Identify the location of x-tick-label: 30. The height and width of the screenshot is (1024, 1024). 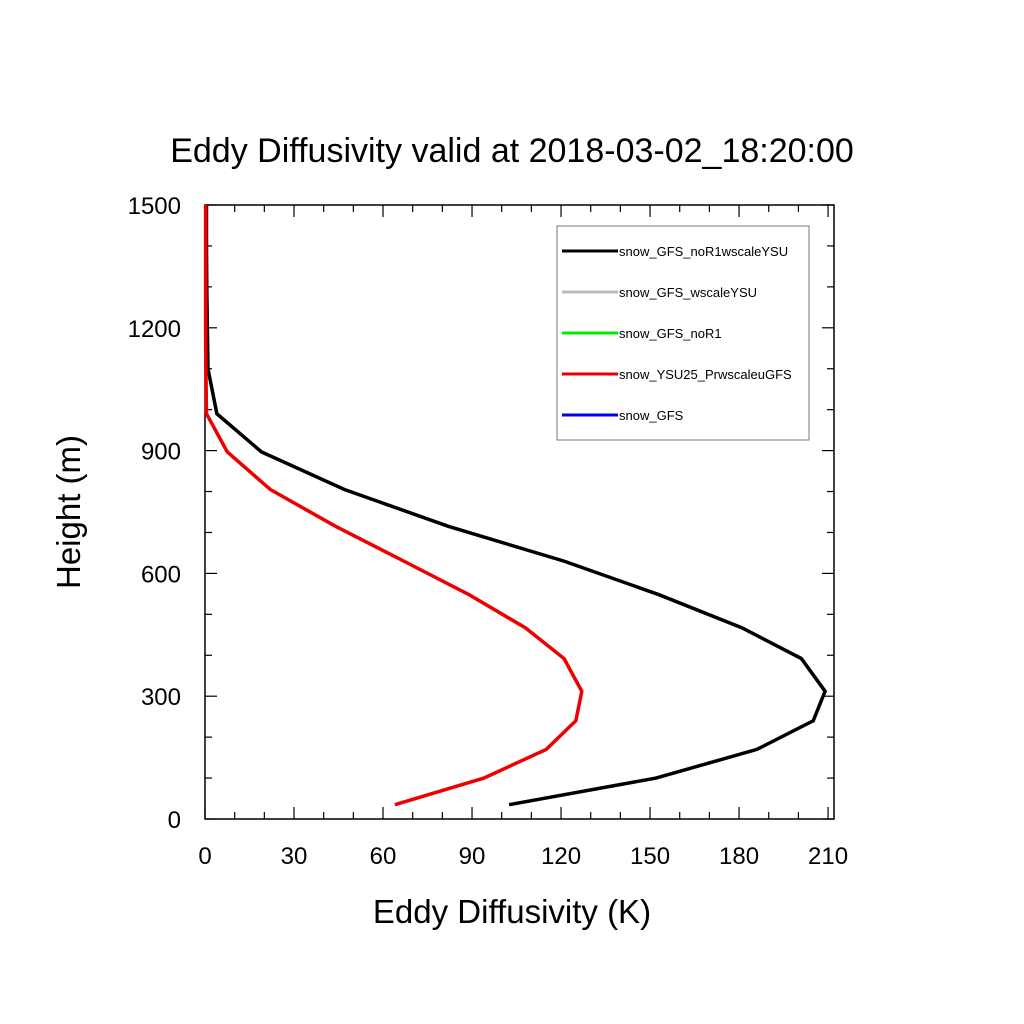
(294, 856).